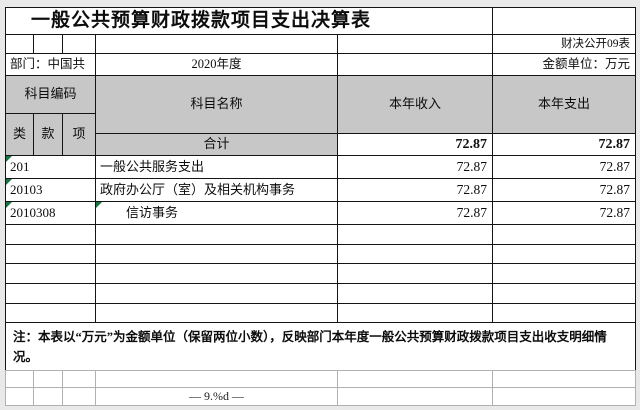 The width and height of the screenshot is (640, 410). What do you see at coordinates (564, 104) in the screenshot?
I see `header-expense: 本年支出` at bounding box center [564, 104].